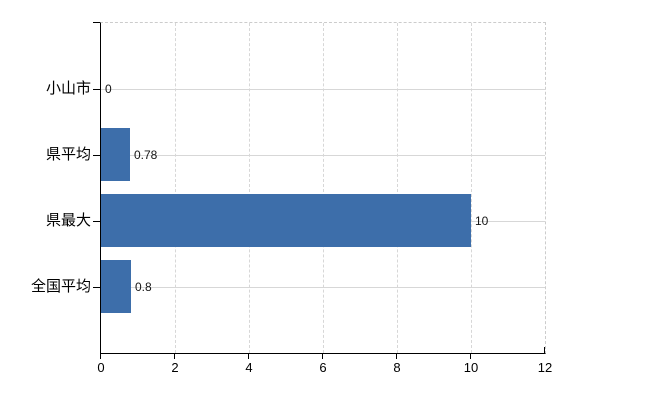  Describe the element at coordinates (96, 22) in the screenshot. I see `y-axis-end-tick` at that location.